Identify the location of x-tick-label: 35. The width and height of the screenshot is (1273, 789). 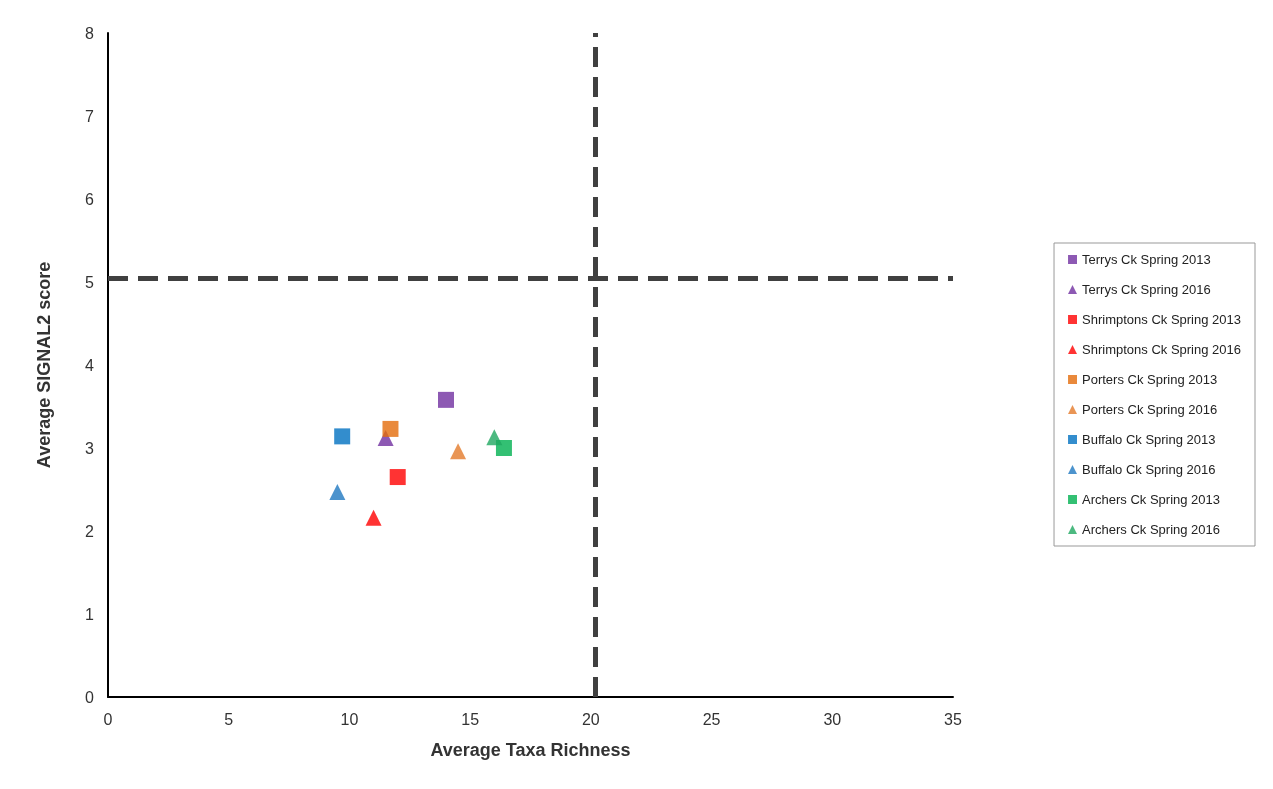
(953, 719).